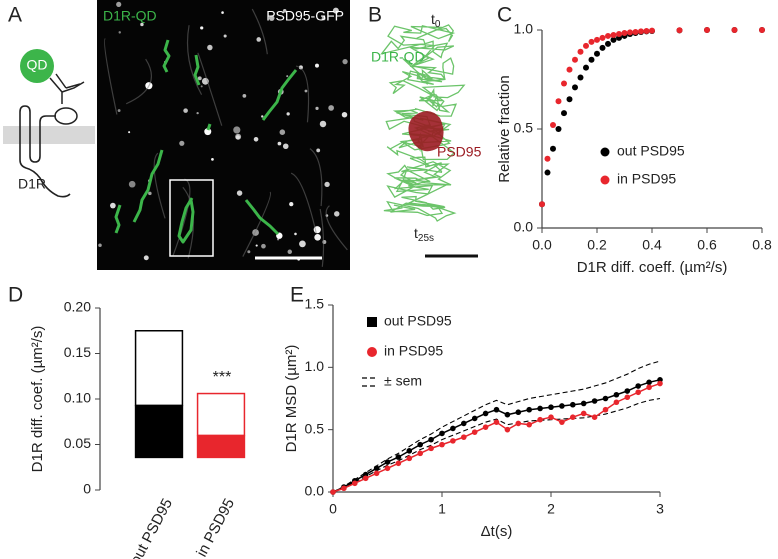 Image resolution: width=778 pixels, height=559 pixels. What do you see at coordinates (398, 57) in the screenshot?
I see `track-label: D1R-QD` at bounding box center [398, 57].